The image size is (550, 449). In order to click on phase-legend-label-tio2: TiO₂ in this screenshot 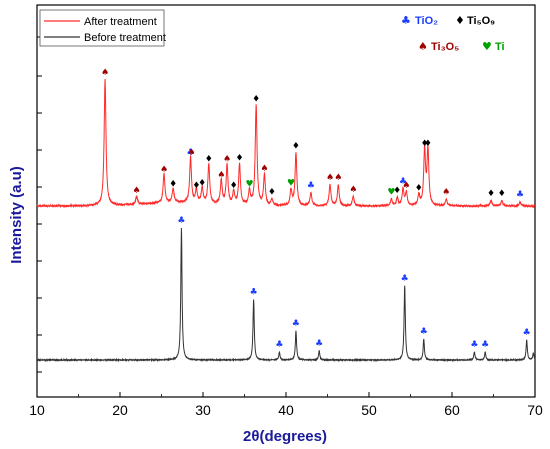, I will do `click(426, 21)`.